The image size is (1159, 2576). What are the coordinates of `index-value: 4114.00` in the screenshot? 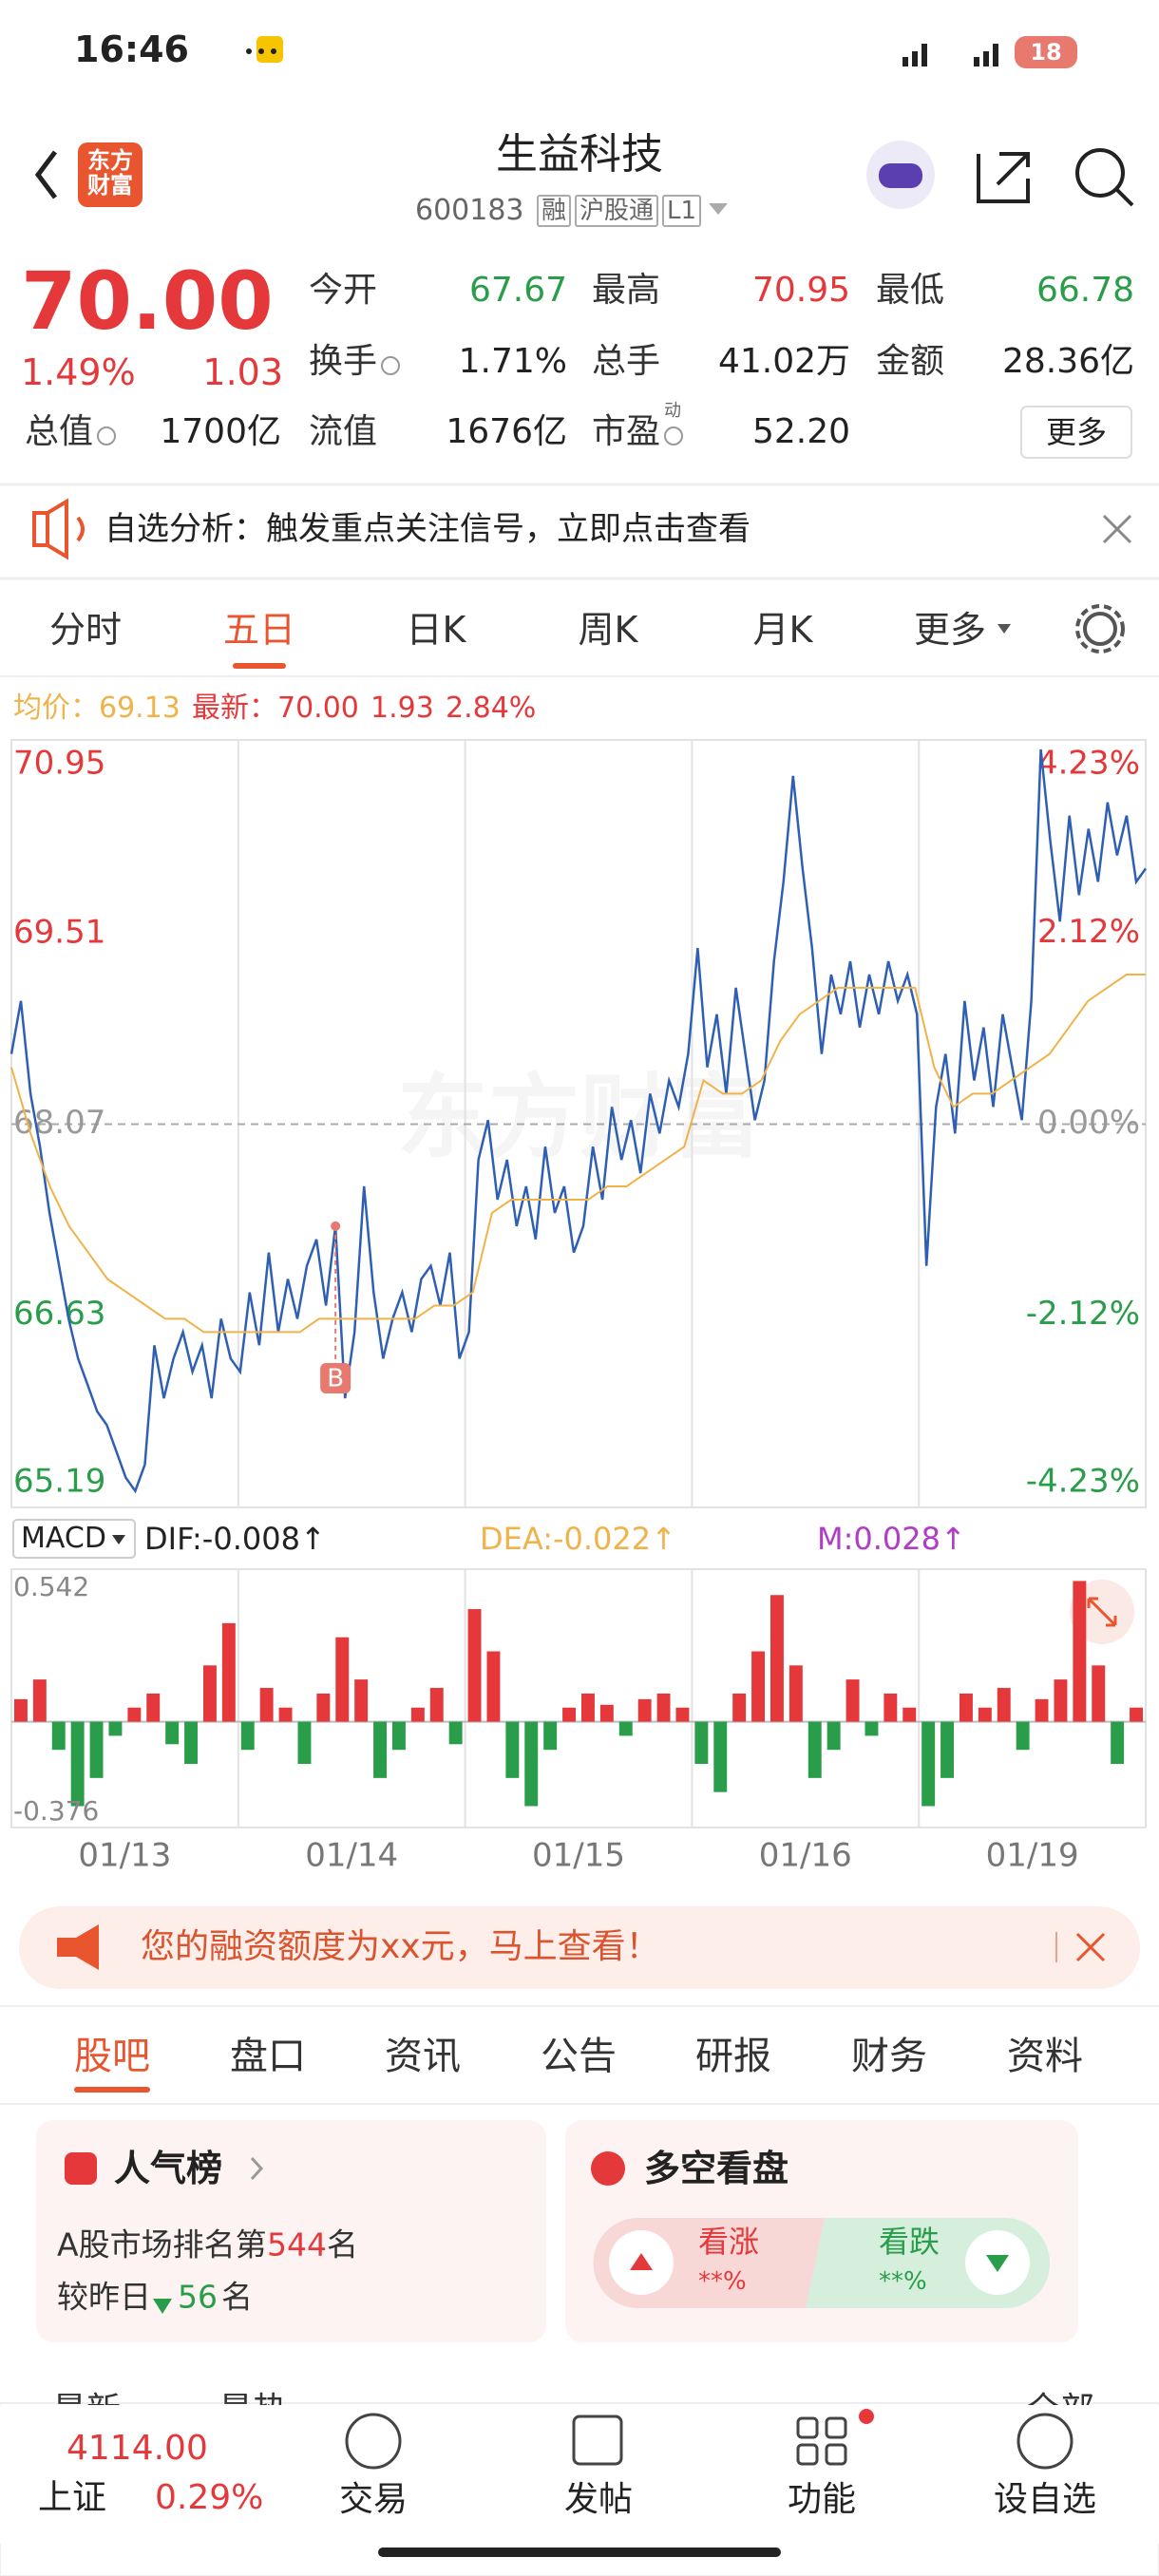 It's located at (137, 2448).